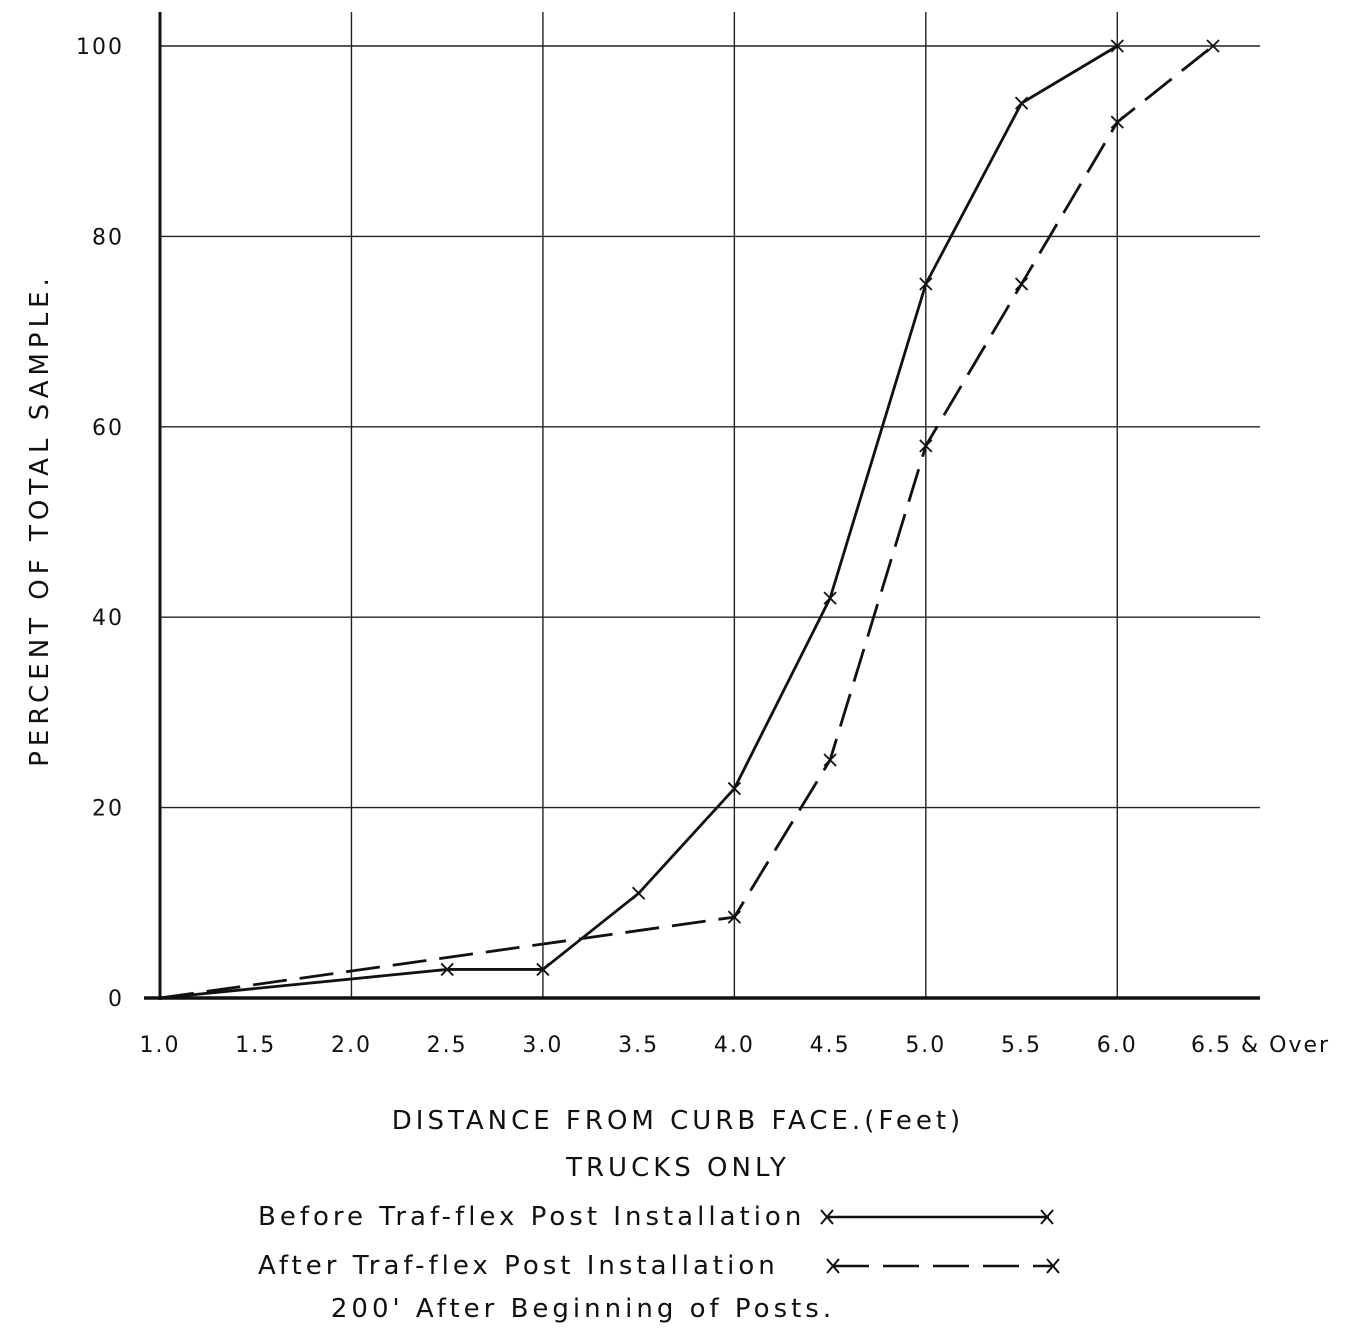  Describe the element at coordinates (108, 237) in the screenshot. I see `y-tick-label: 80` at that location.